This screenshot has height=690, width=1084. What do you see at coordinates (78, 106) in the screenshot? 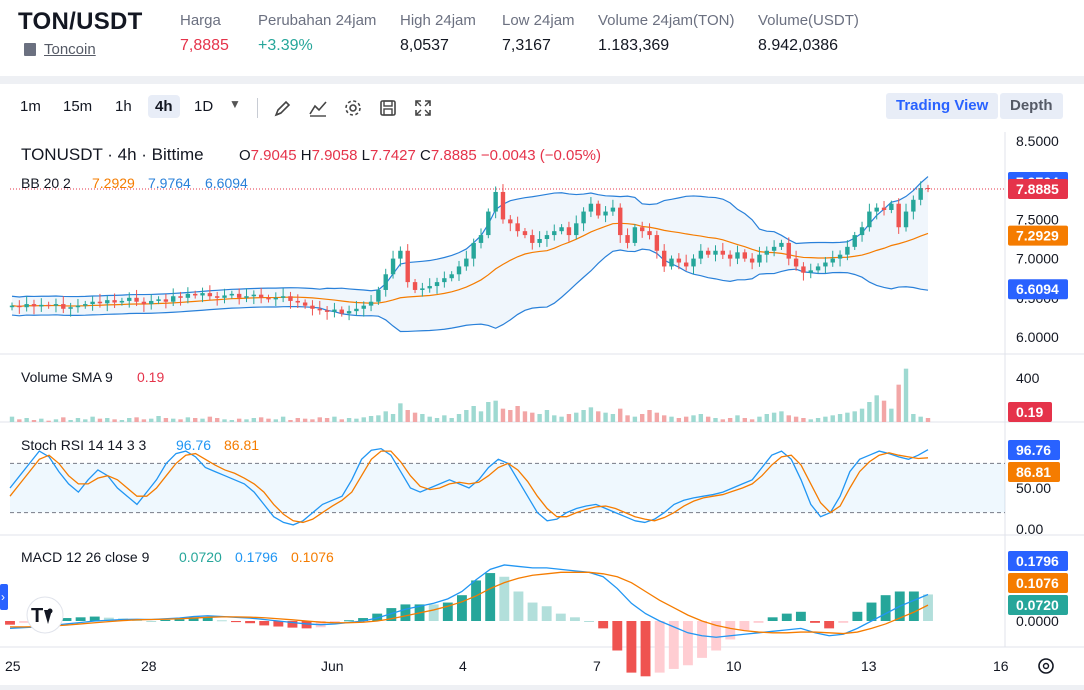
I see `timeframe-15m: 15m` at bounding box center [78, 106].